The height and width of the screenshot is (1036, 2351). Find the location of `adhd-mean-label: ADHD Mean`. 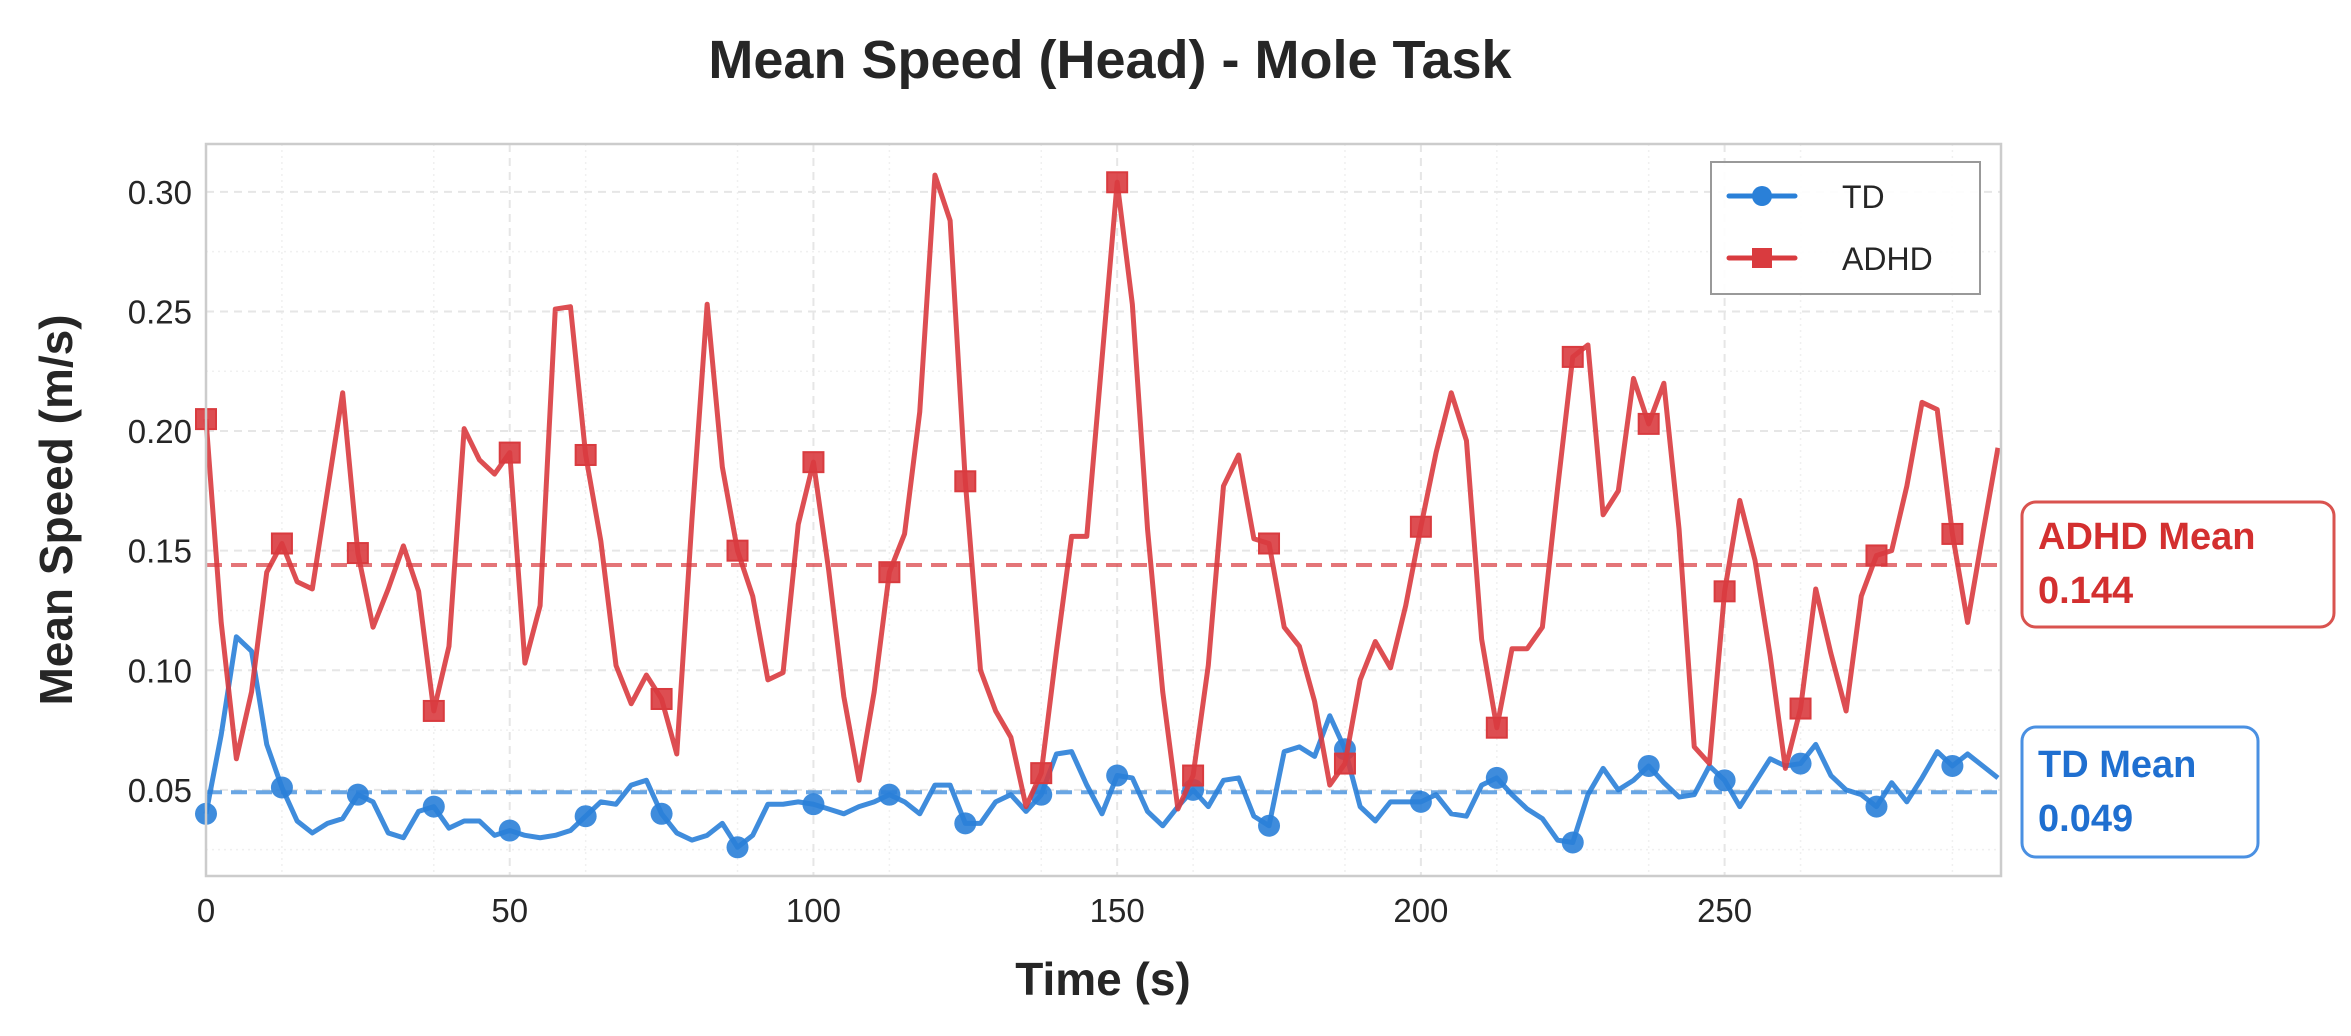

adhd-mean-label: ADHD Mean is located at coordinates (2146, 537).